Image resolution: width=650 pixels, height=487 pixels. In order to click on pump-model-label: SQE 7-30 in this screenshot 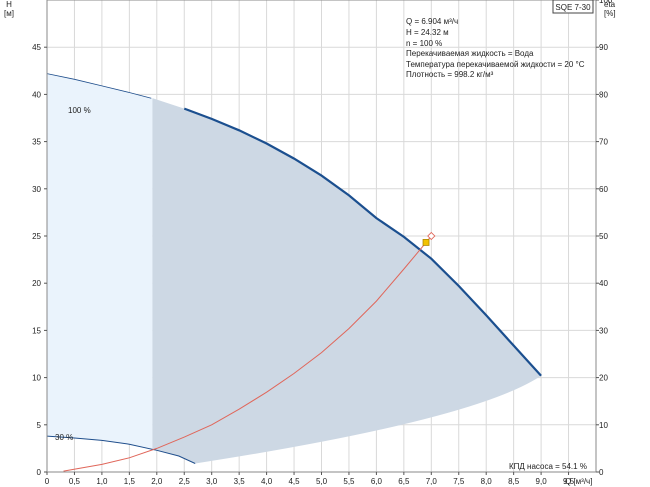, I will do `click(573, 7)`.